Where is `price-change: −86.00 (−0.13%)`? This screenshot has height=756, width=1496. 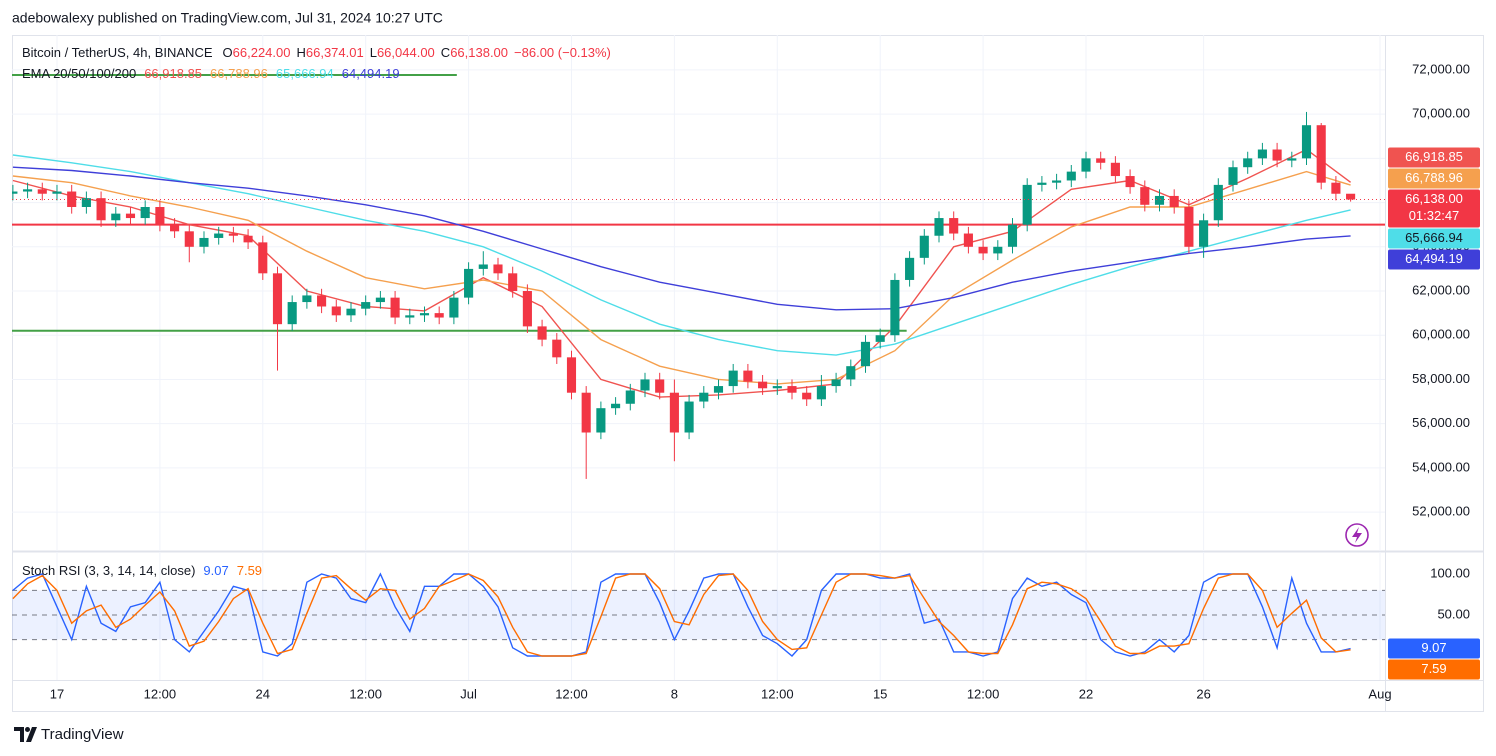 price-change: −86.00 (−0.13%) is located at coordinates (562, 52).